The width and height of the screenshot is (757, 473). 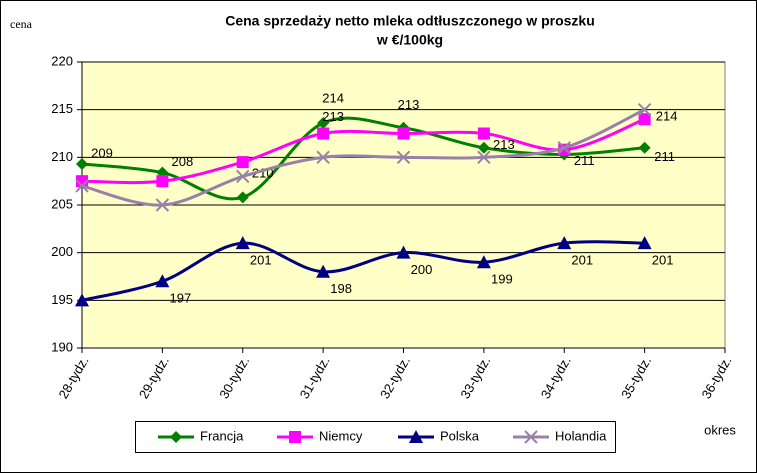 I want to click on legend-label: Polska, so click(x=460, y=435).